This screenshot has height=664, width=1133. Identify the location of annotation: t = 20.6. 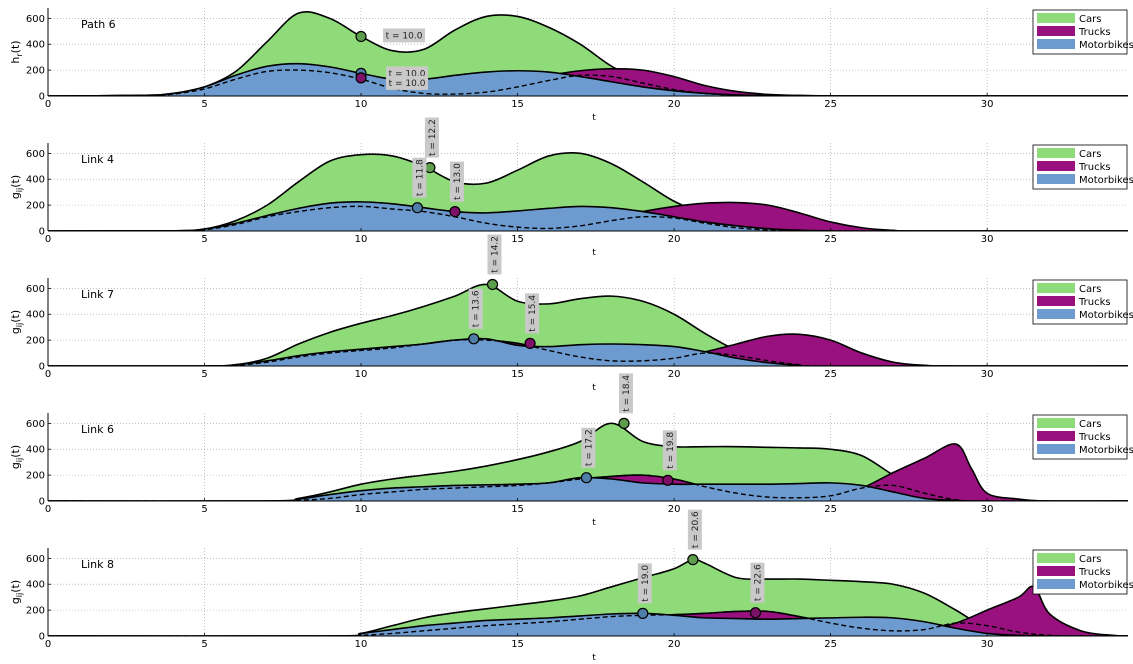
(694, 537).